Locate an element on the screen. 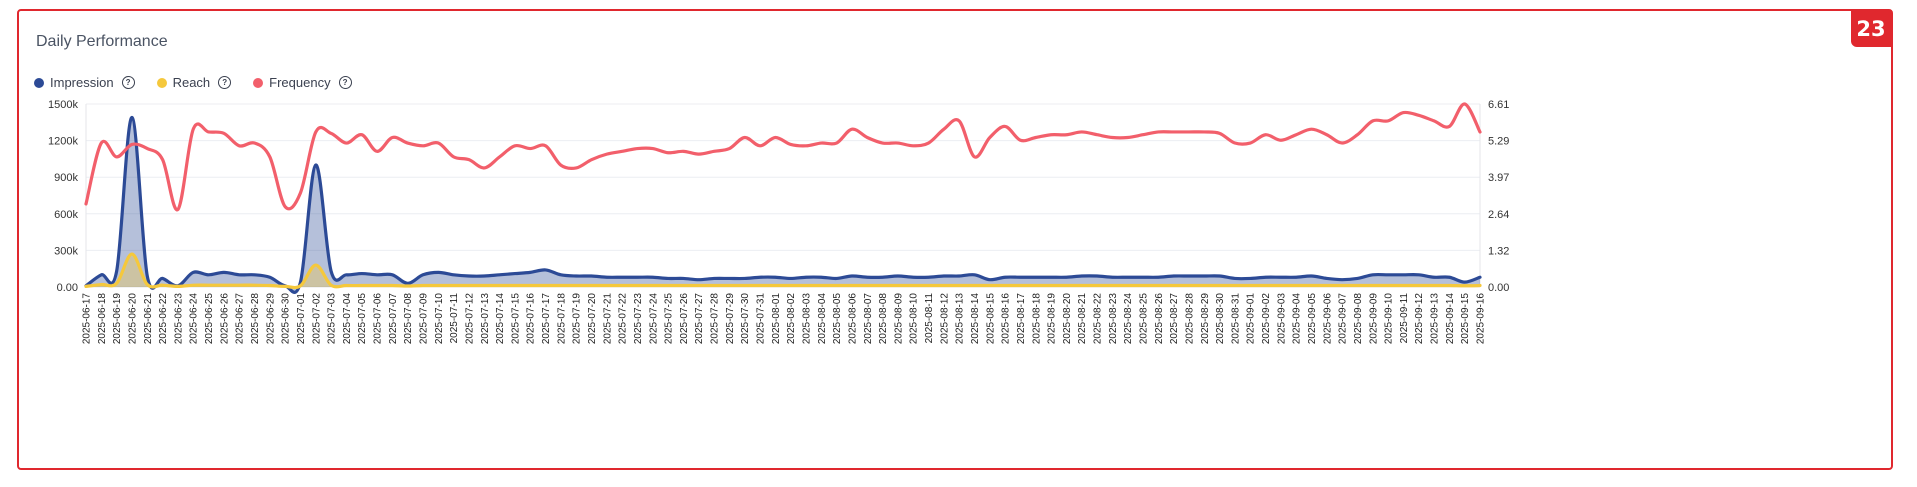 The image size is (1917, 487). x-tick-label: 2025-07-24 is located at coordinates (653, 319).